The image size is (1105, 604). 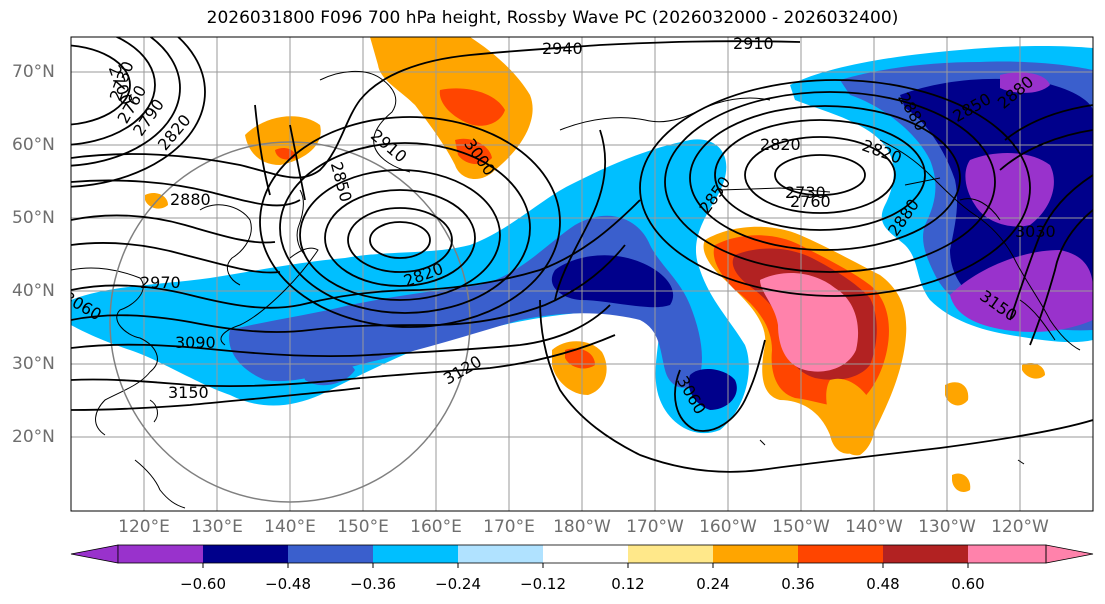 I want to click on lon-label: 160°W, so click(x=728, y=527).